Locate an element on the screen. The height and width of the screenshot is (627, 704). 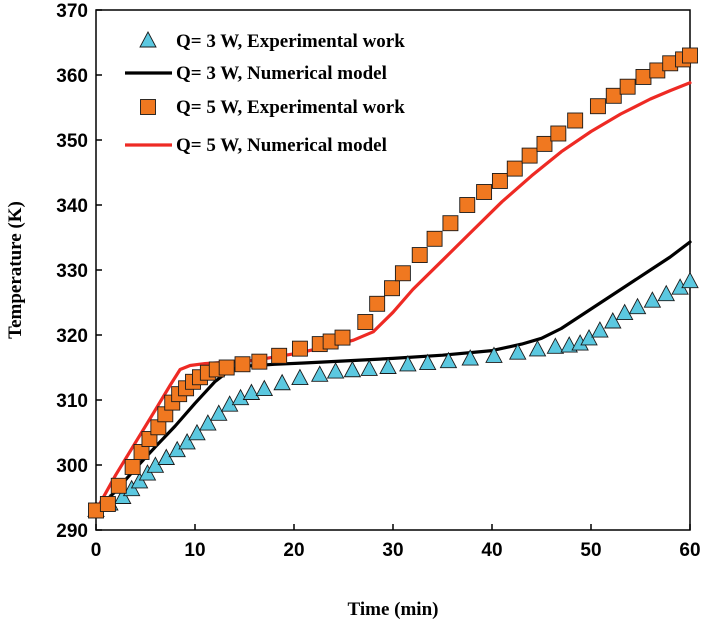
x-tick-label: 10 is located at coordinates (194, 550).